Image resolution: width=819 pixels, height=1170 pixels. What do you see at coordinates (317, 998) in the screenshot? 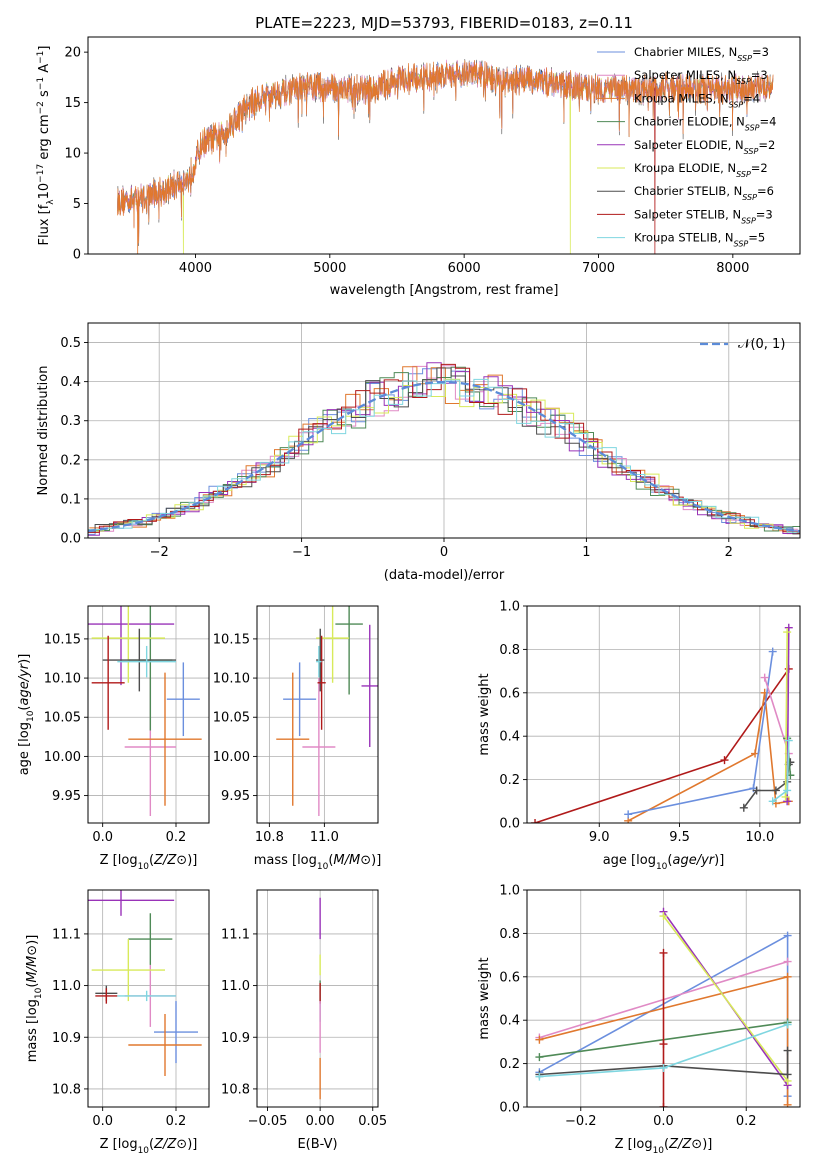
I see `axes-frame` at bounding box center [317, 998].